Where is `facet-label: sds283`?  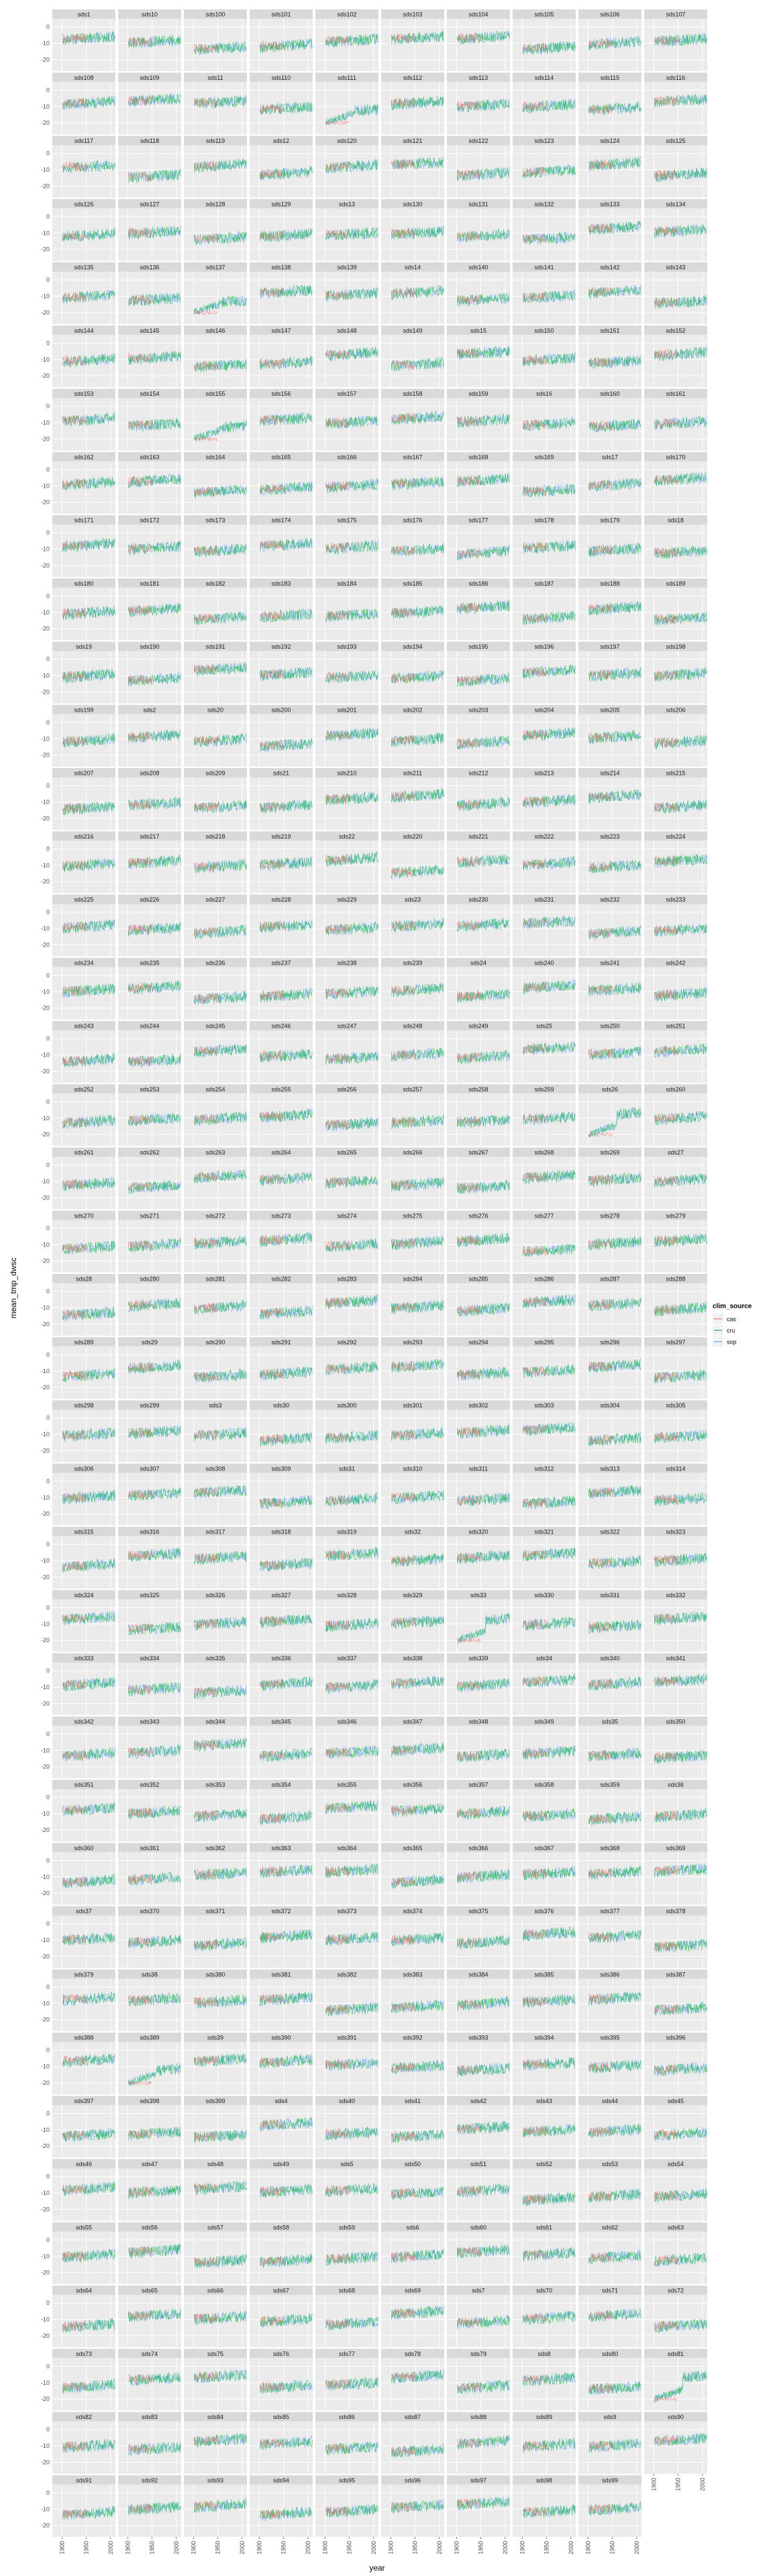
facet-label: sds283 is located at coordinates (346, 1279).